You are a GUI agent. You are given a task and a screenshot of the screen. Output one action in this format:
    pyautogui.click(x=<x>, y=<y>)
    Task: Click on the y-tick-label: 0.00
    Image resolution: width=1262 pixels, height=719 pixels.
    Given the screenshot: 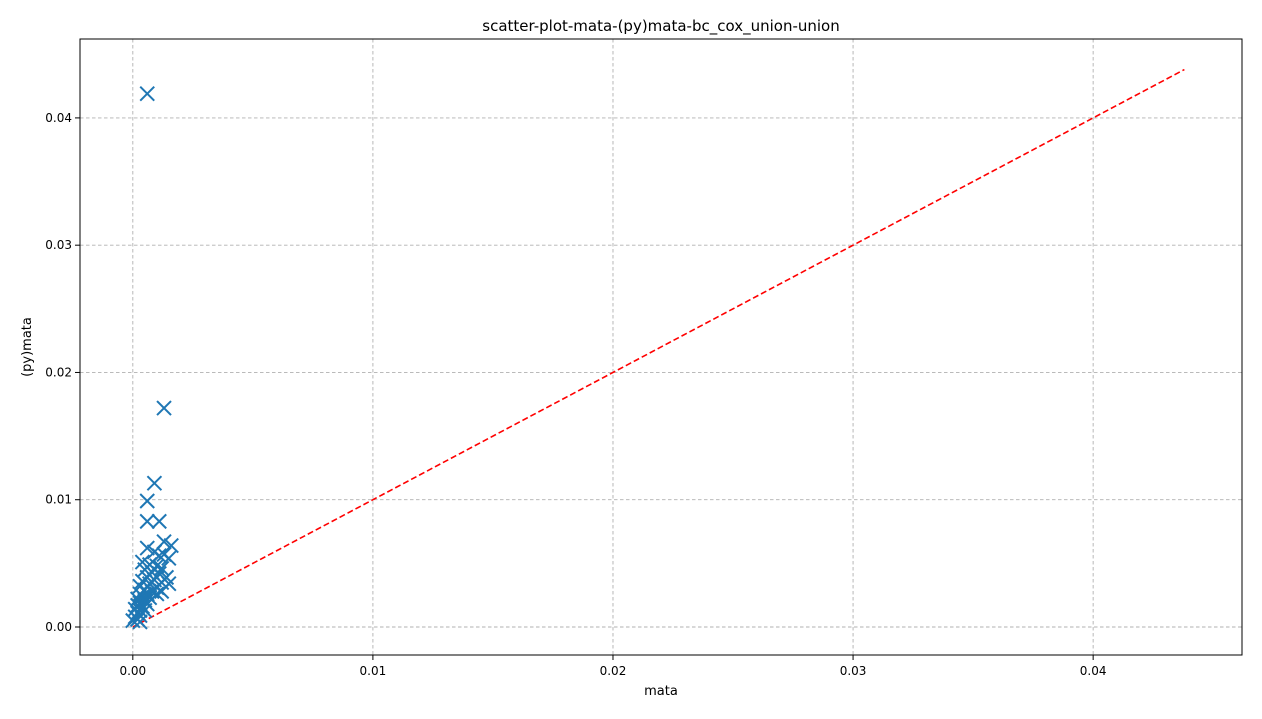 What is the action you would take?
    pyautogui.click(x=58, y=627)
    